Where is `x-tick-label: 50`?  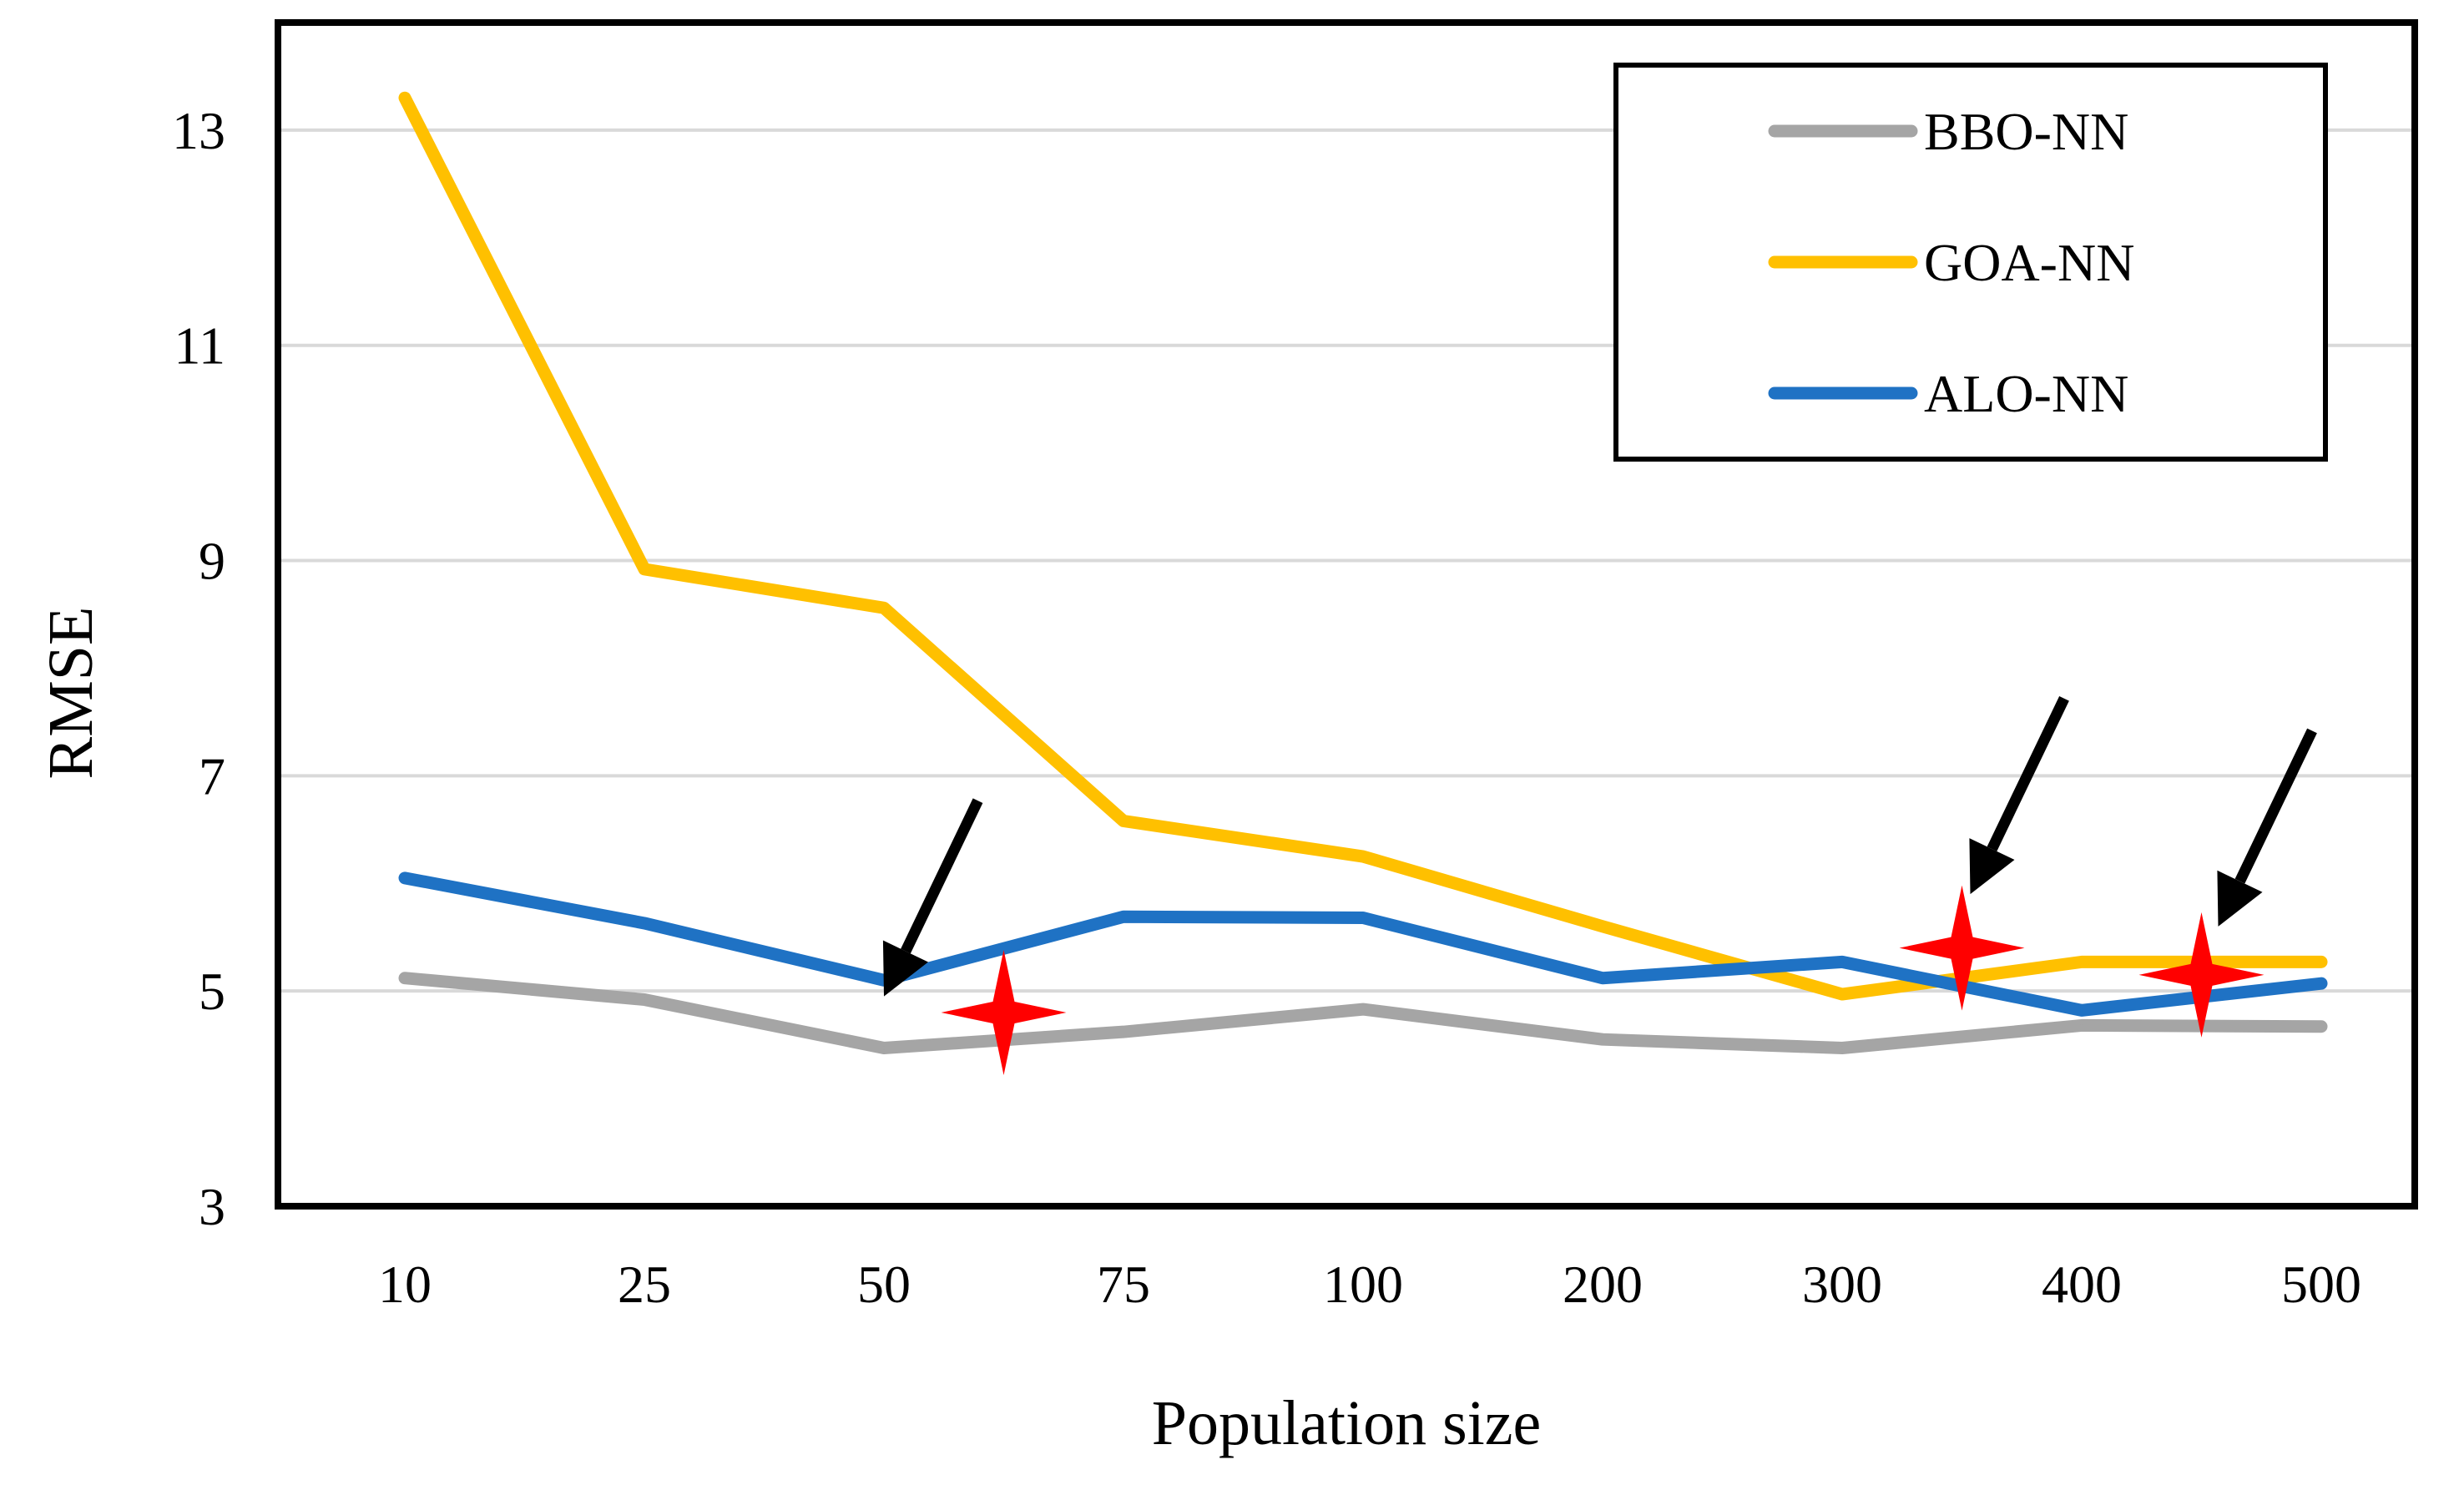
x-tick-label: 50 is located at coordinates (884, 1284).